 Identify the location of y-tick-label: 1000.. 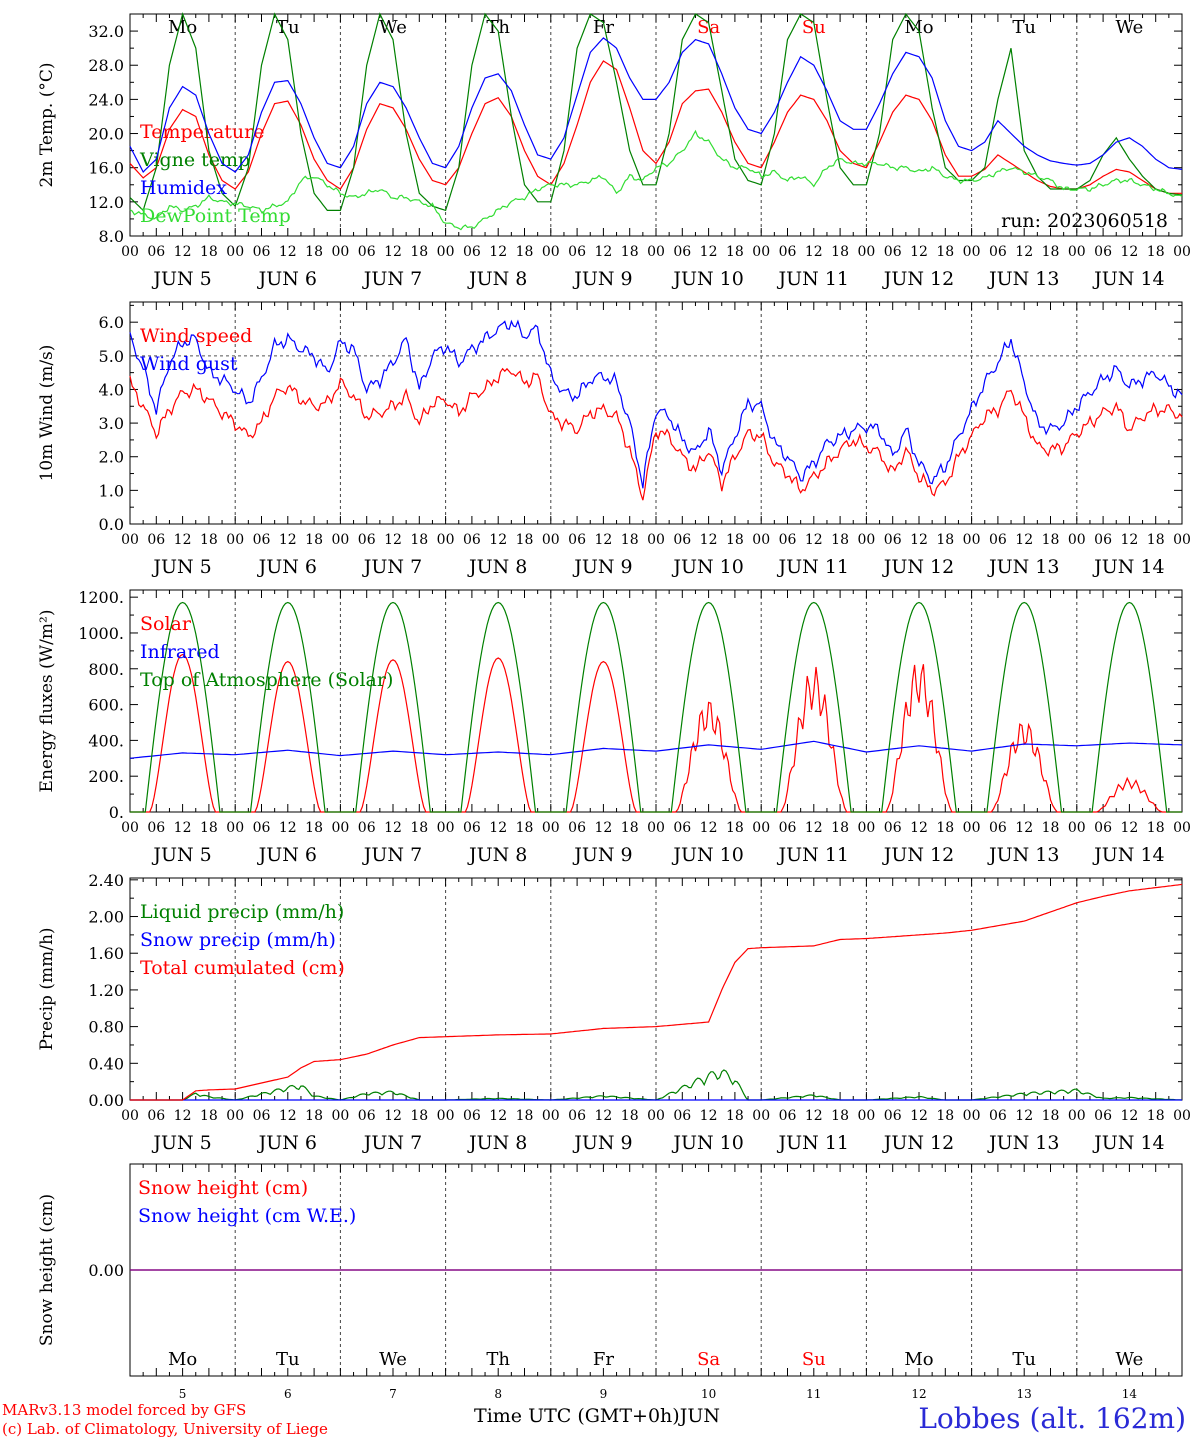
(101, 633).